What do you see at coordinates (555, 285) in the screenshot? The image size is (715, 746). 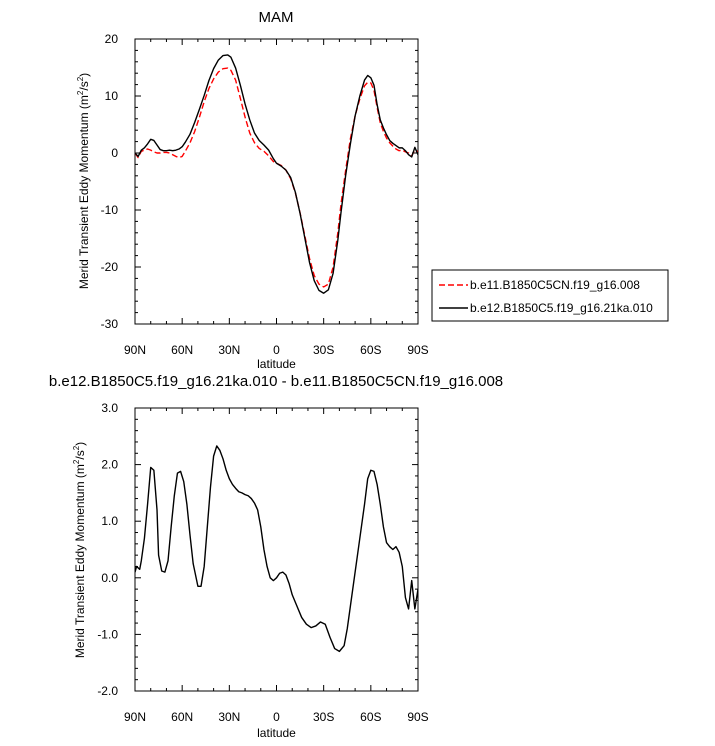 I see `legend-entry-1: b.e11.B1850C5CN.f19_g16.008` at bounding box center [555, 285].